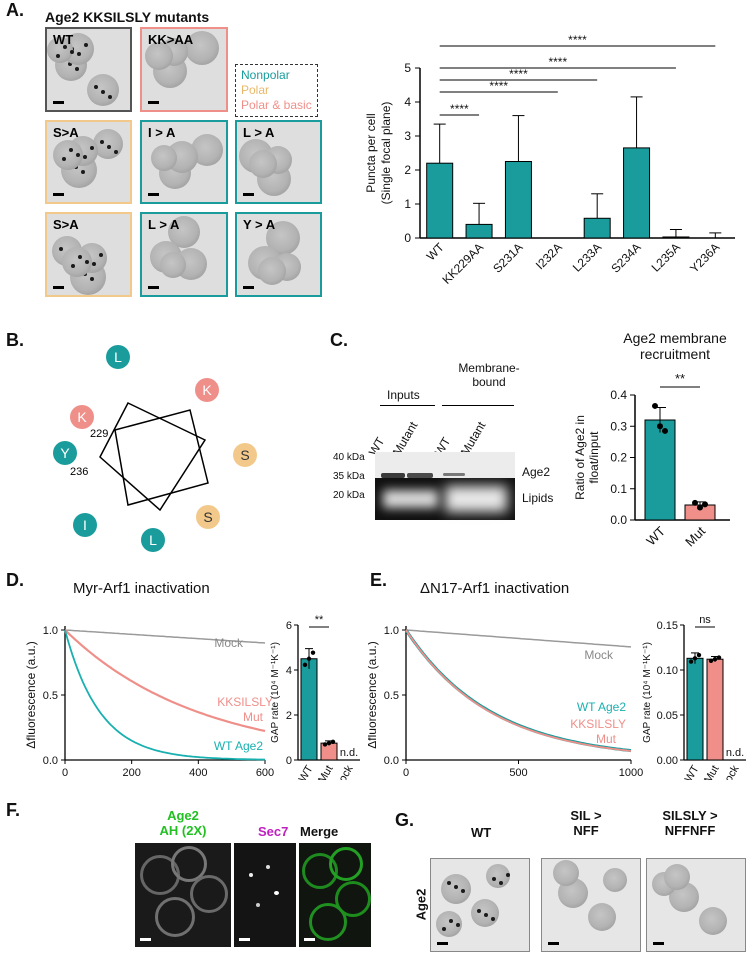 This screenshot has width=753, height=960. I want to click on lipid-band-bound, so click(476, 499).